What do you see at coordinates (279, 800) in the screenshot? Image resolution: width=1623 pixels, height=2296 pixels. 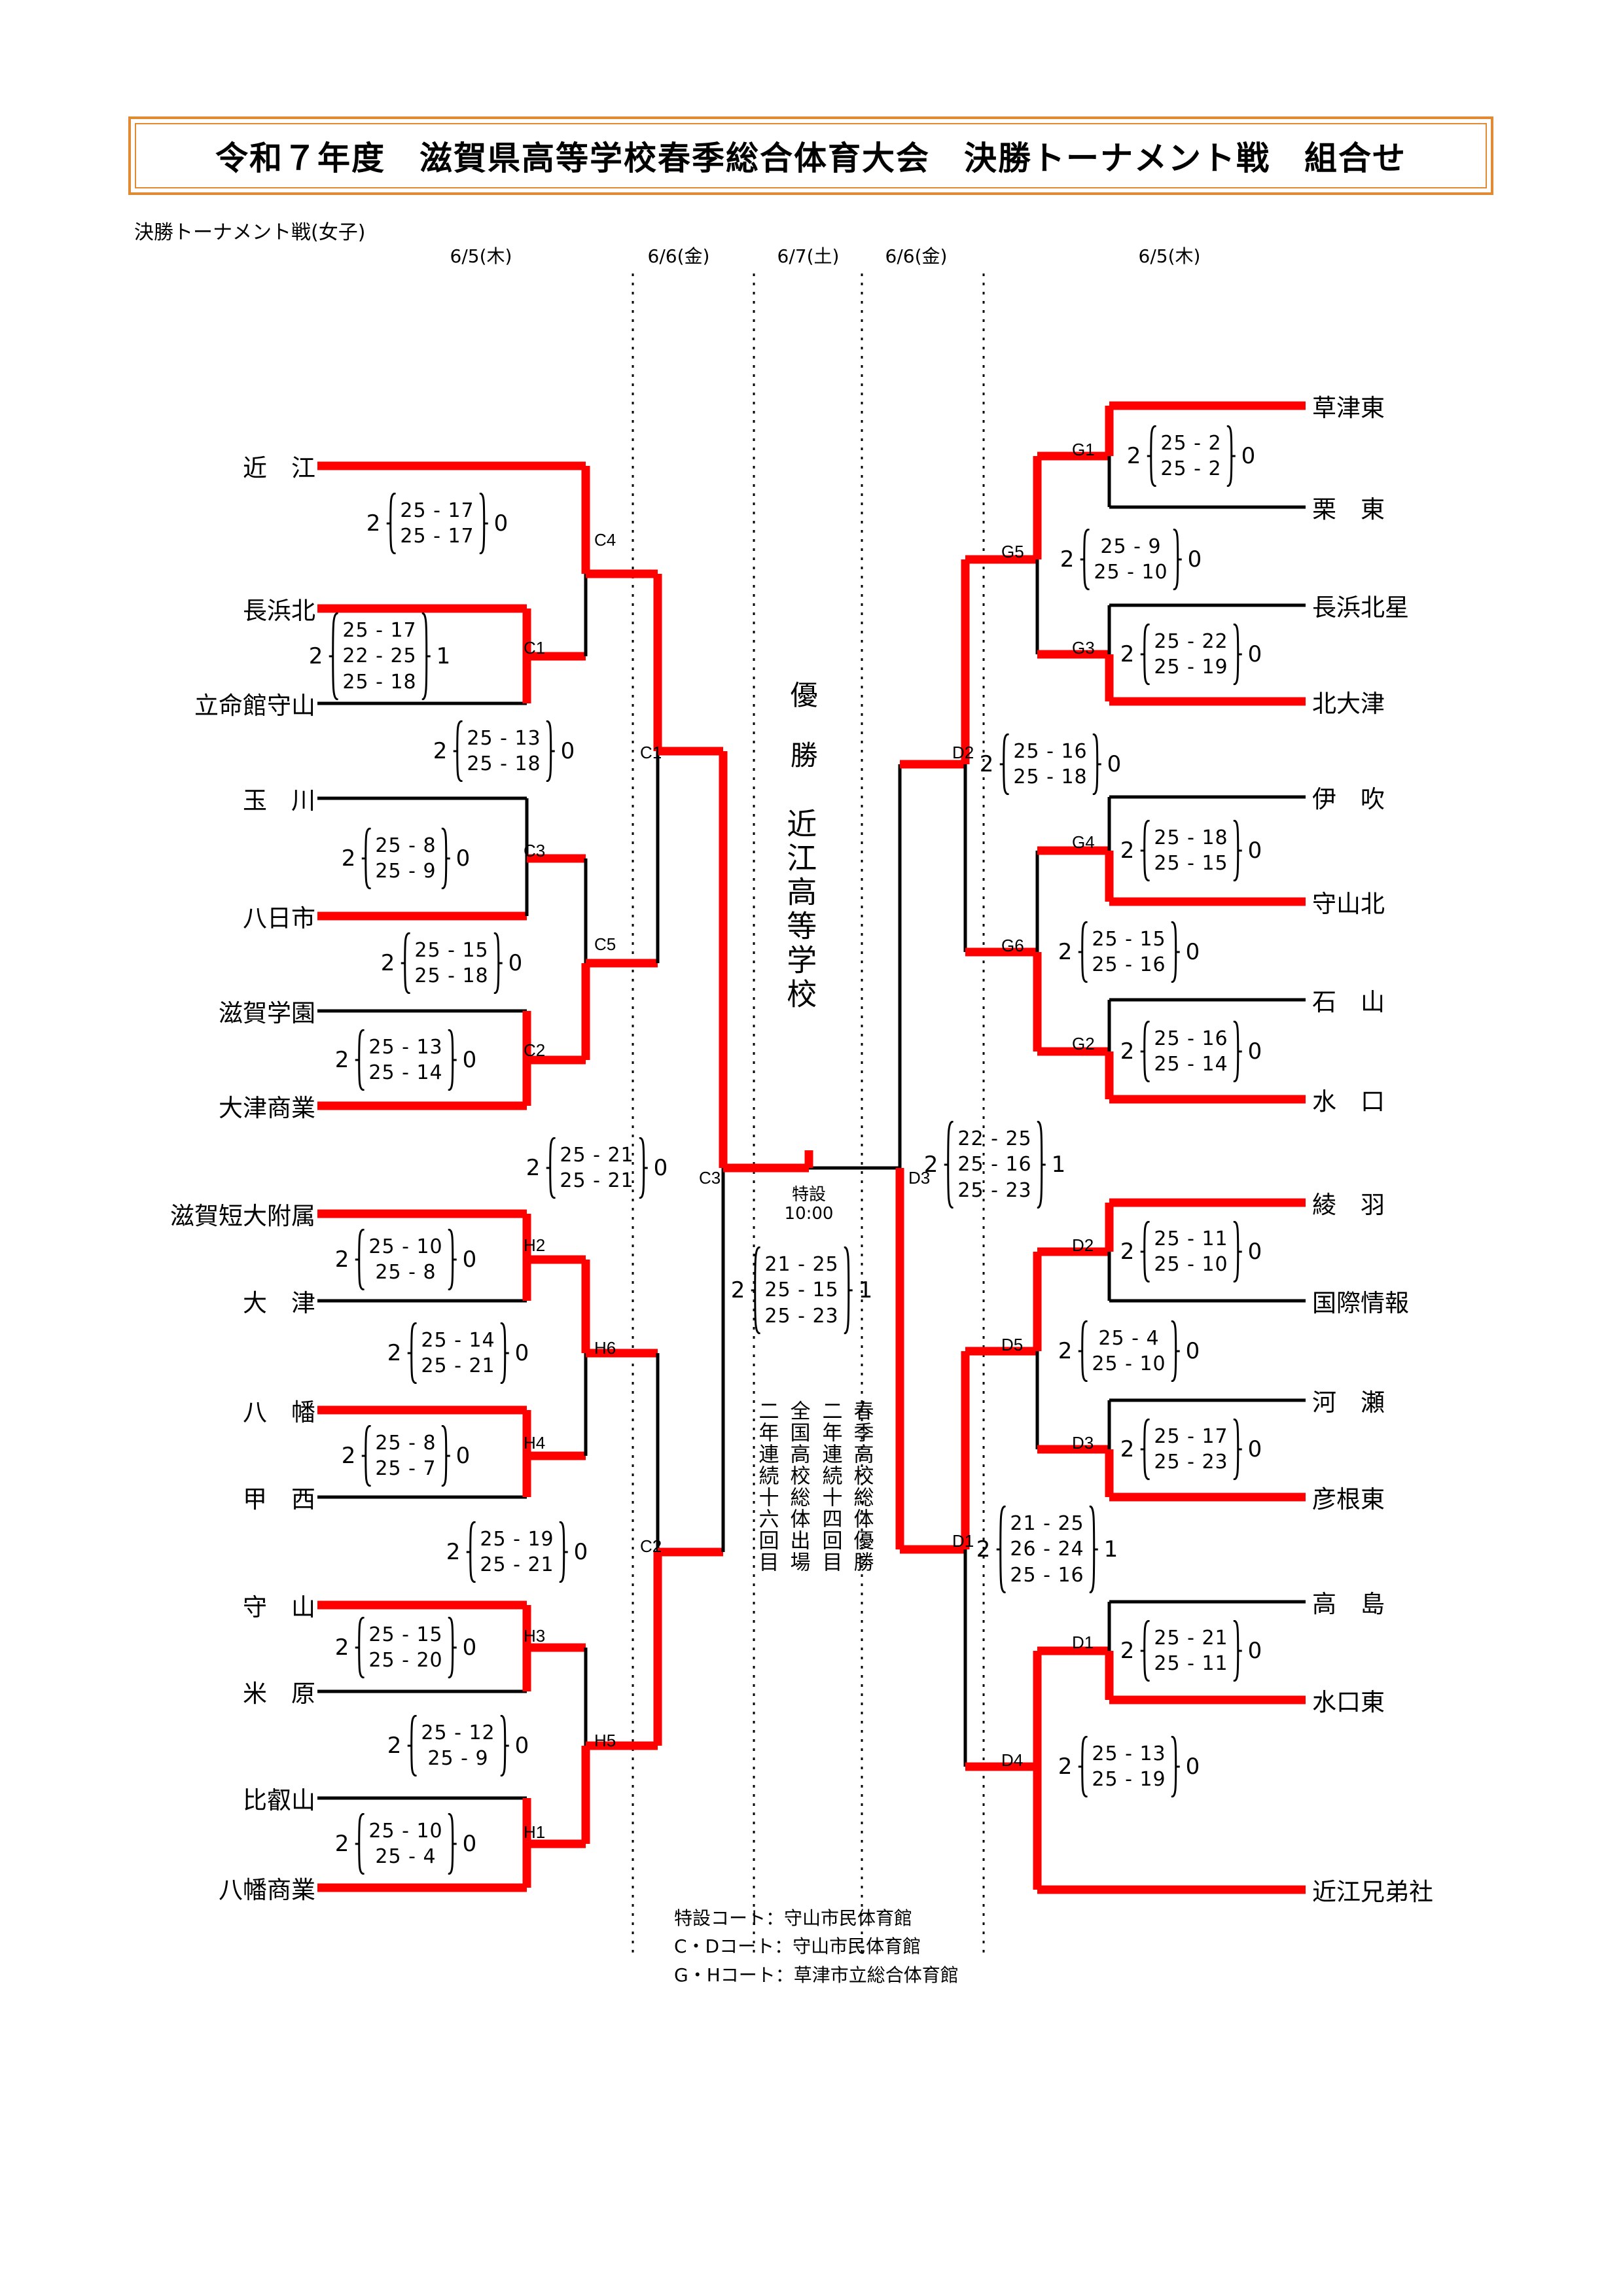 I see `team-name-left-3: 玉 川` at bounding box center [279, 800].